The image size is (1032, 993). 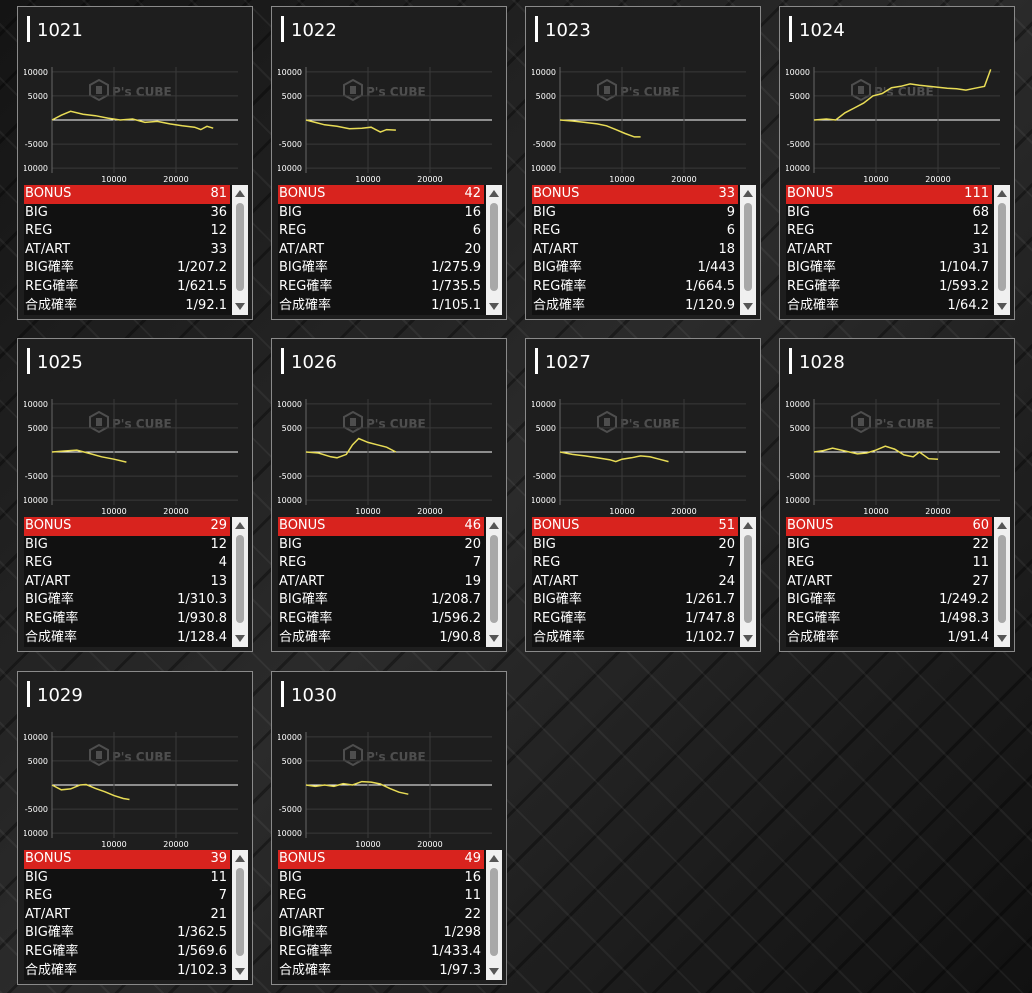 I want to click on machine-number: 1025, so click(x=55, y=361).